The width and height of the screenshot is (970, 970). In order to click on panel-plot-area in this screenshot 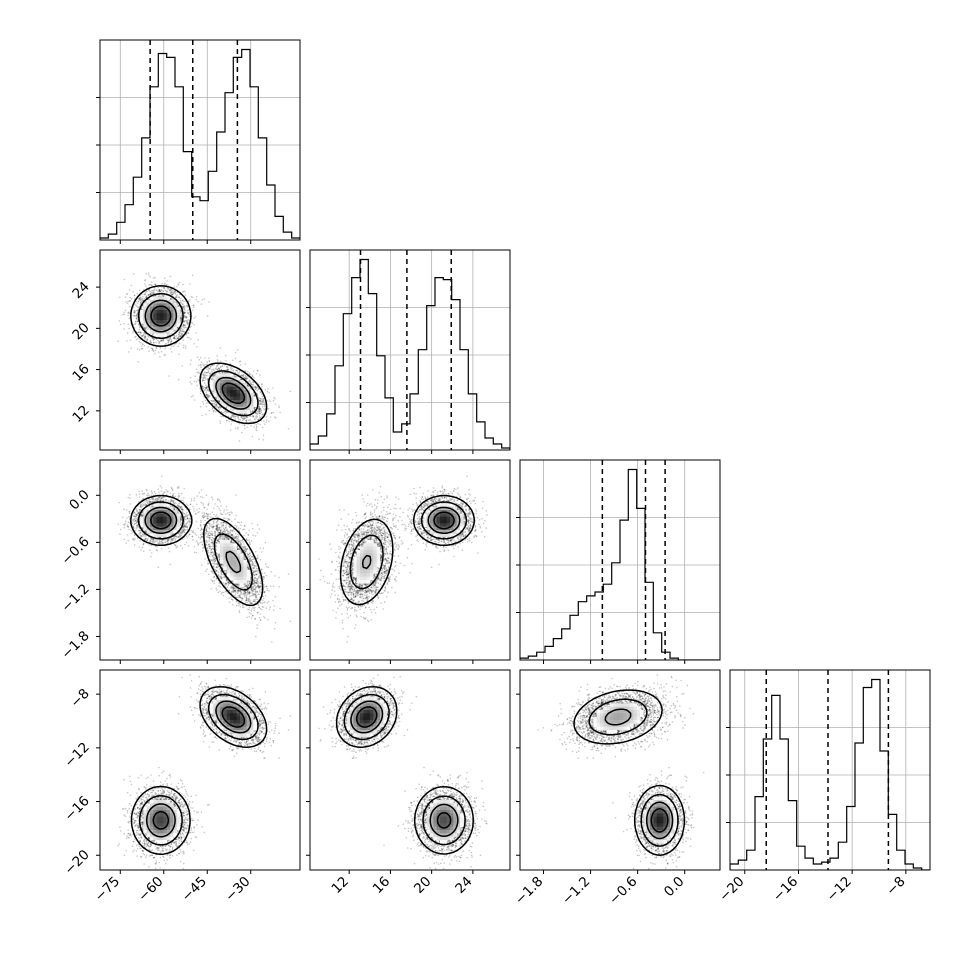, I will do `click(204, 357)`.